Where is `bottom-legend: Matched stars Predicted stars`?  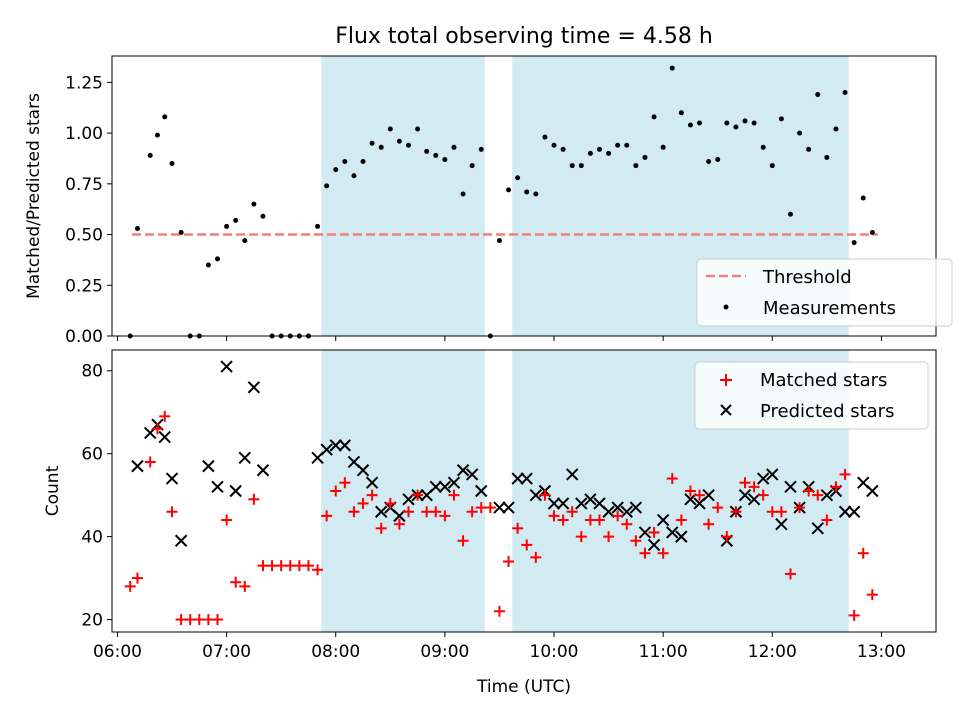 bottom-legend: Matched stars Predicted stars is located at coordinates (811, 395).